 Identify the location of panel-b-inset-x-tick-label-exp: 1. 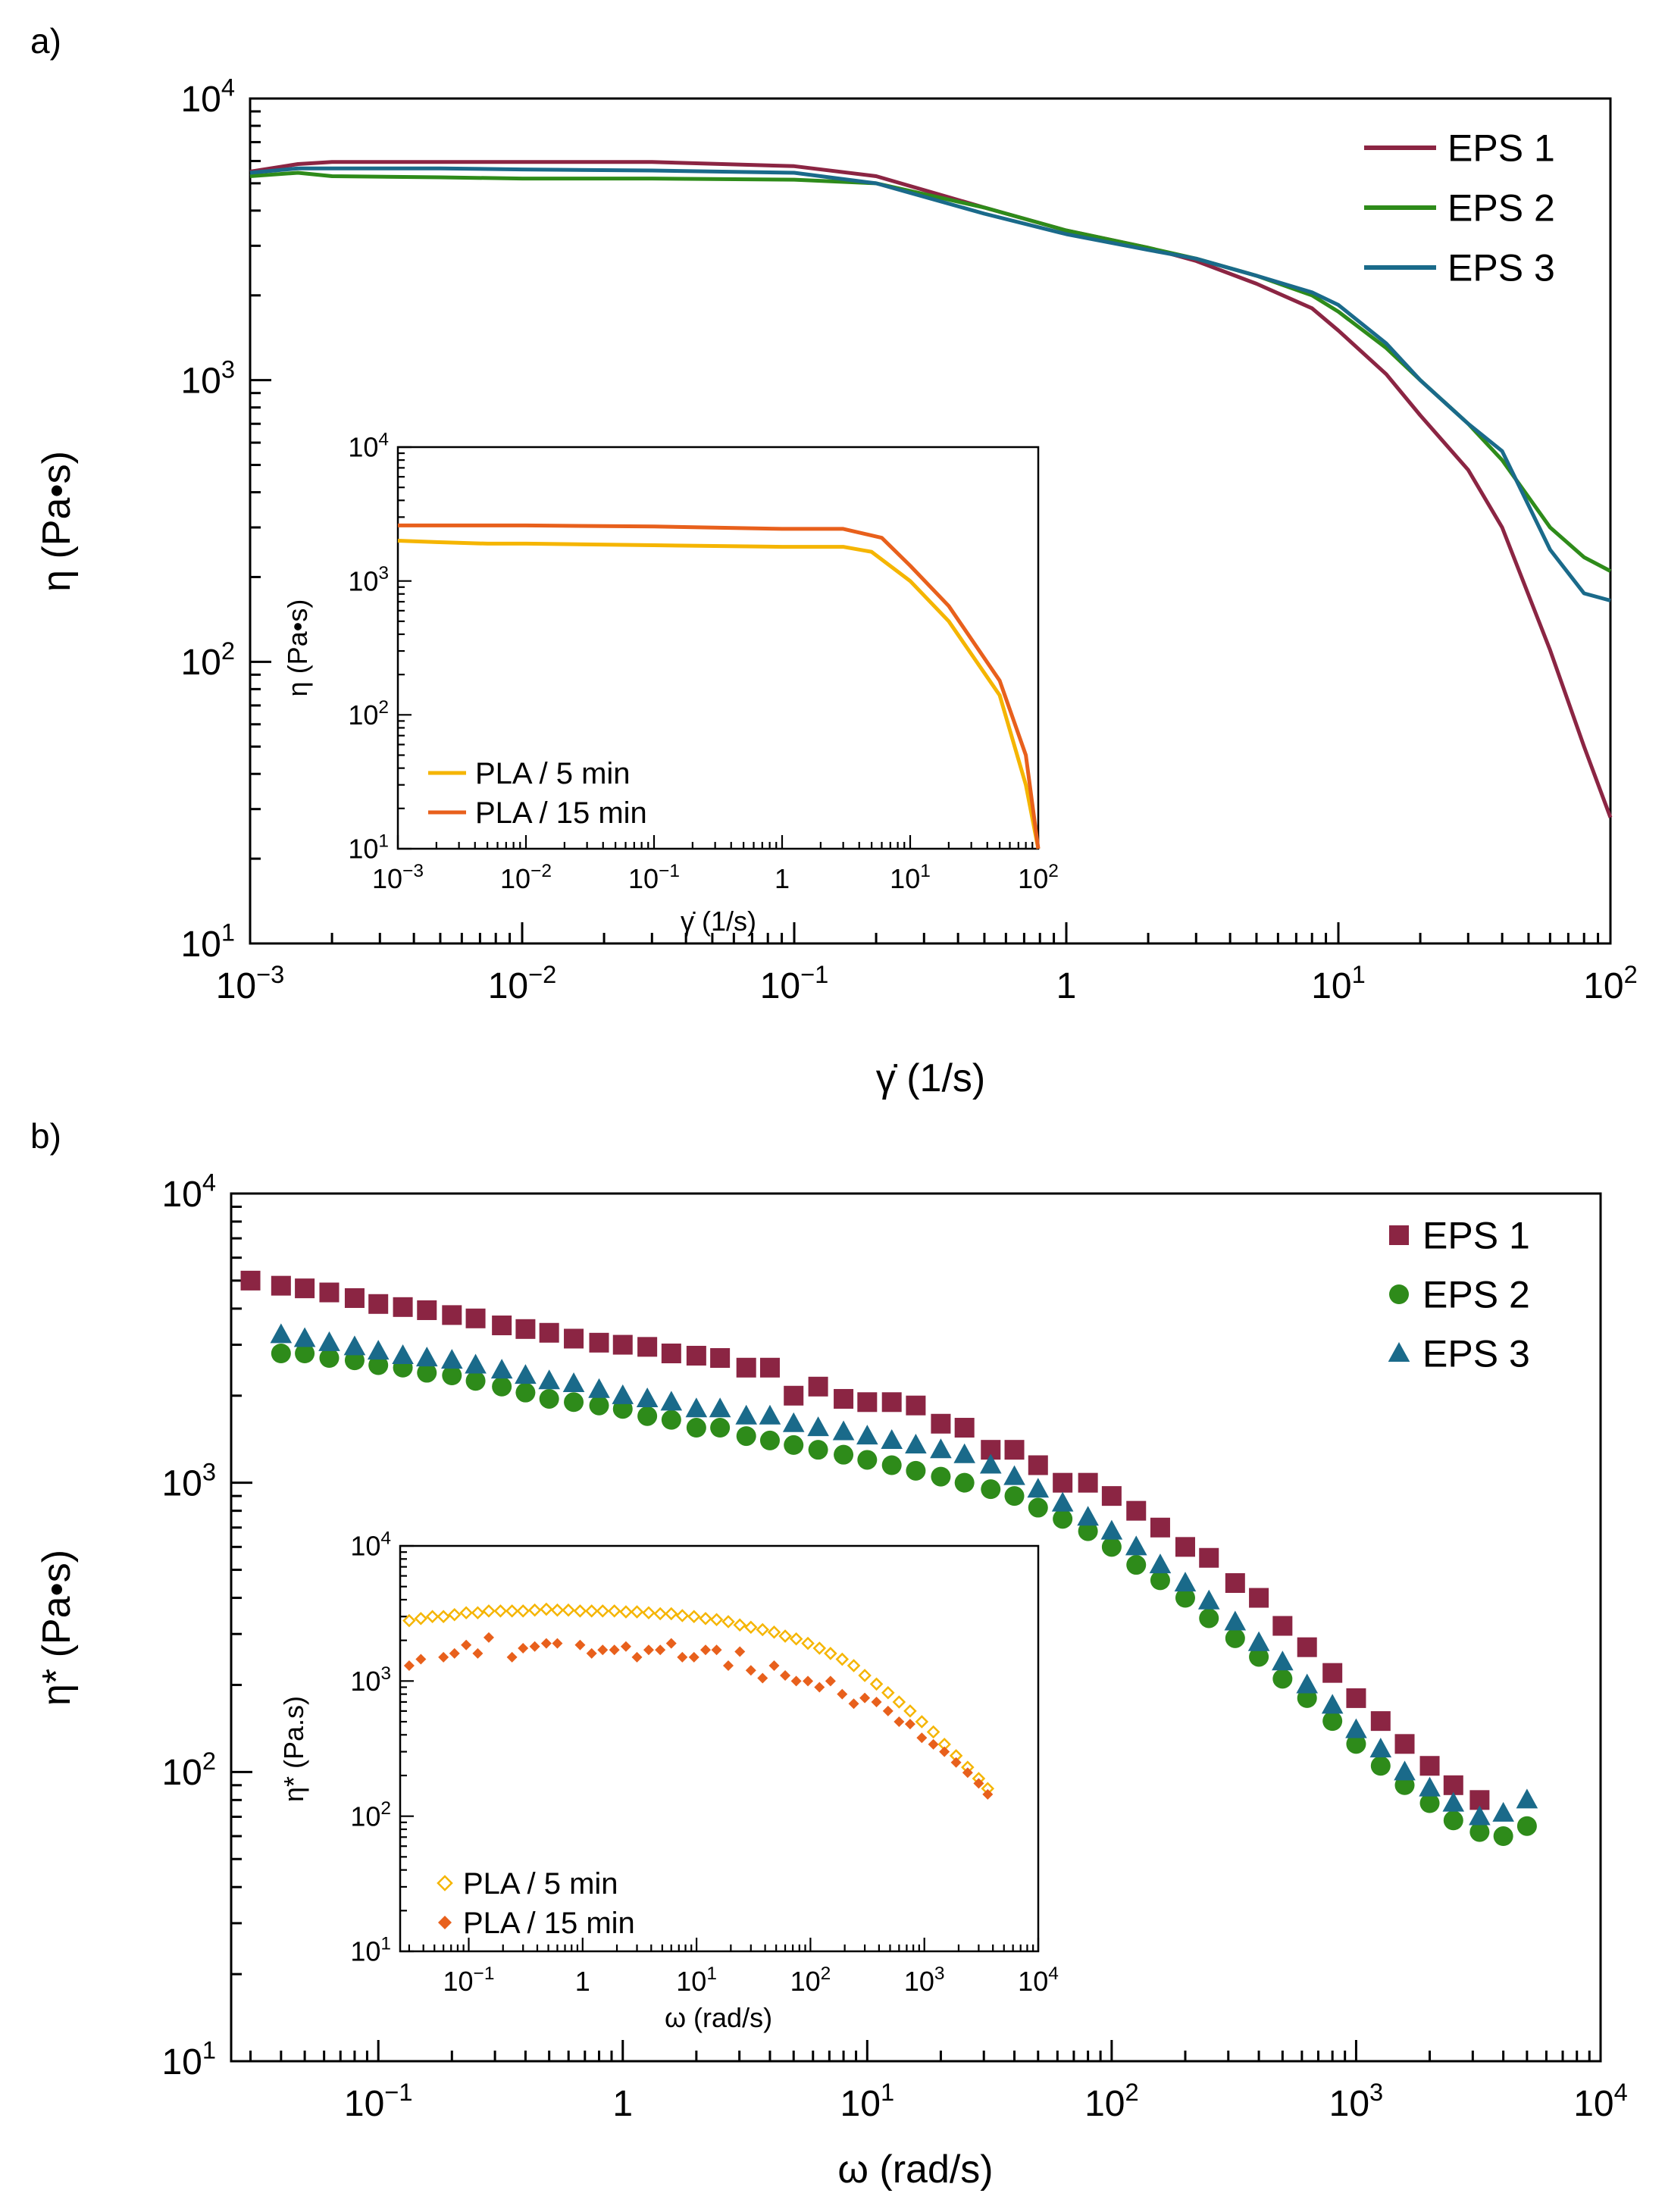
(711, 1973).